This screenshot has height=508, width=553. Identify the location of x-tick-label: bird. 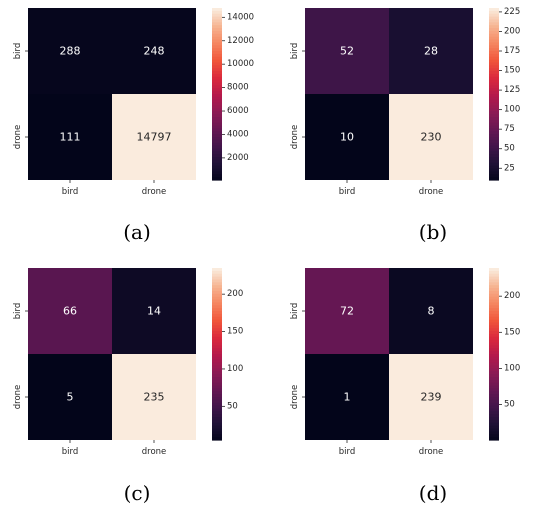
(347, 192).